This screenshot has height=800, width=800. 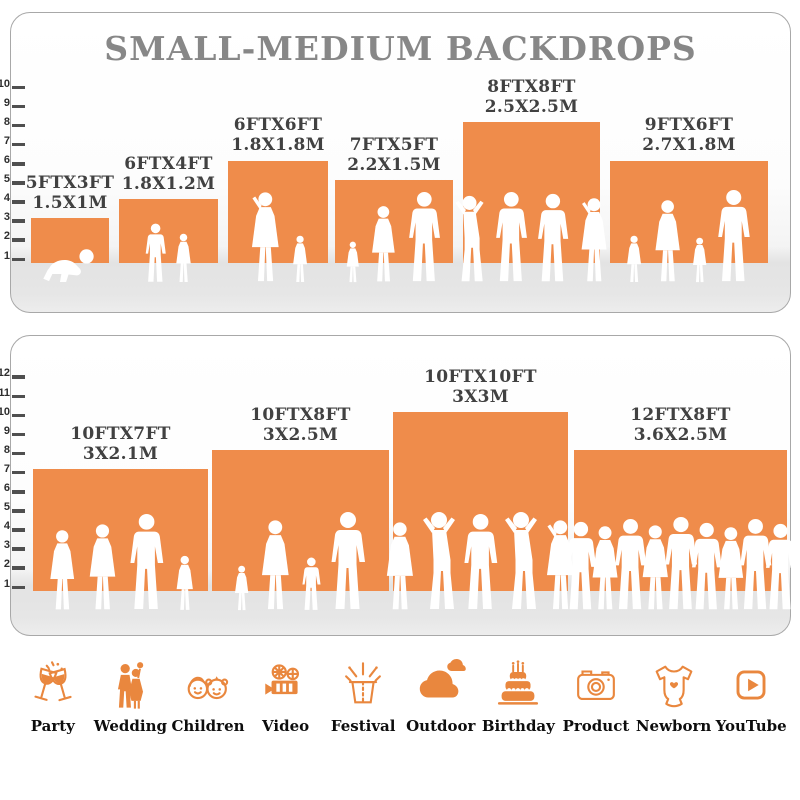 What do you see at coordinates (300, 425) in the screenshot?
I see `size-label: 10FTX8FT 3X2.5M` at bounding box center [300, 425].